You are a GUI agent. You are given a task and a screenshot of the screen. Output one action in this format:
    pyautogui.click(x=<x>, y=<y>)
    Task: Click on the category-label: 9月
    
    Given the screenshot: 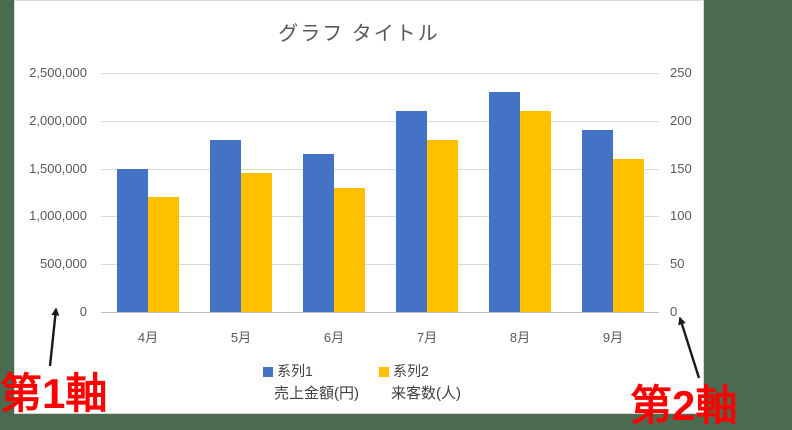 What is the action you would take?
    pyautogui.click(x=613, y=337)
    